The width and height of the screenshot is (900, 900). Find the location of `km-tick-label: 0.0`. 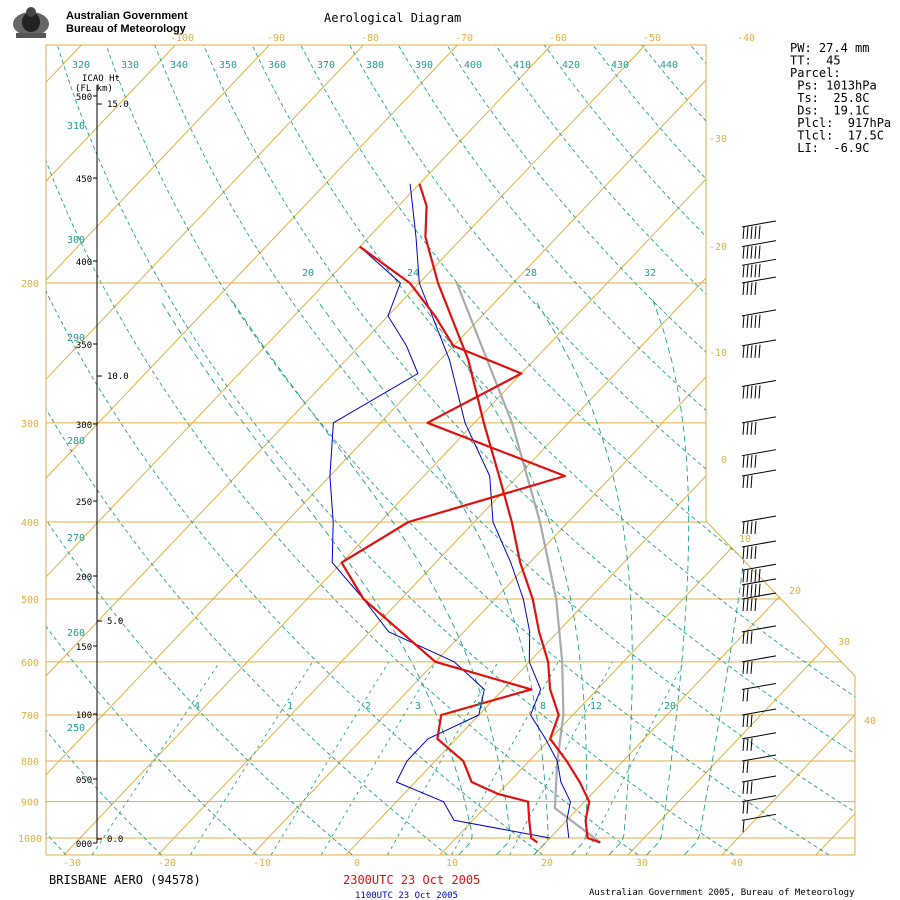

km-tick-label: 0.0 is located at coordinates (115, 840).